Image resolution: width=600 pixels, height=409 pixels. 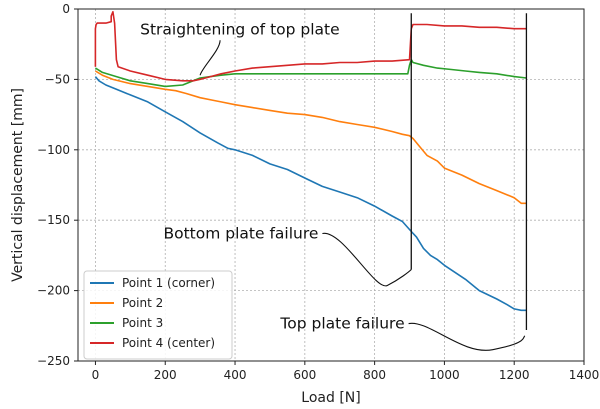 I want to click on y-tick-label: −150, so click(x=53, y=220).